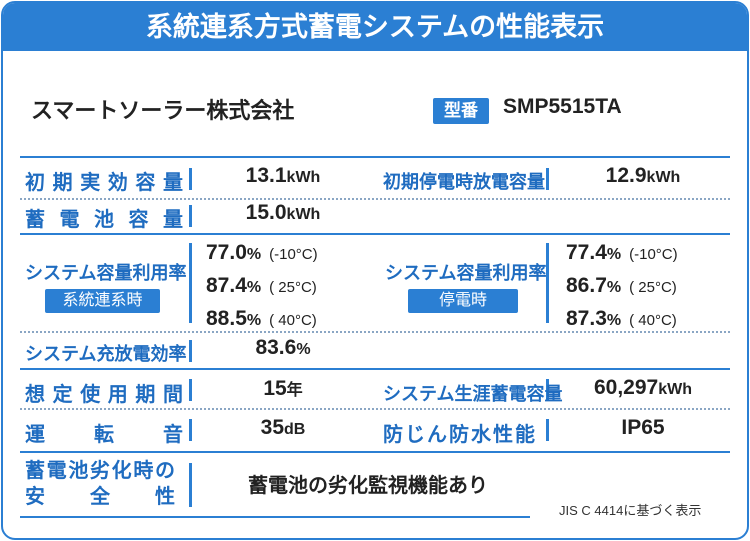  I want to click on value: 蓄電池の劣化監視機能あり, so click(368, 486).